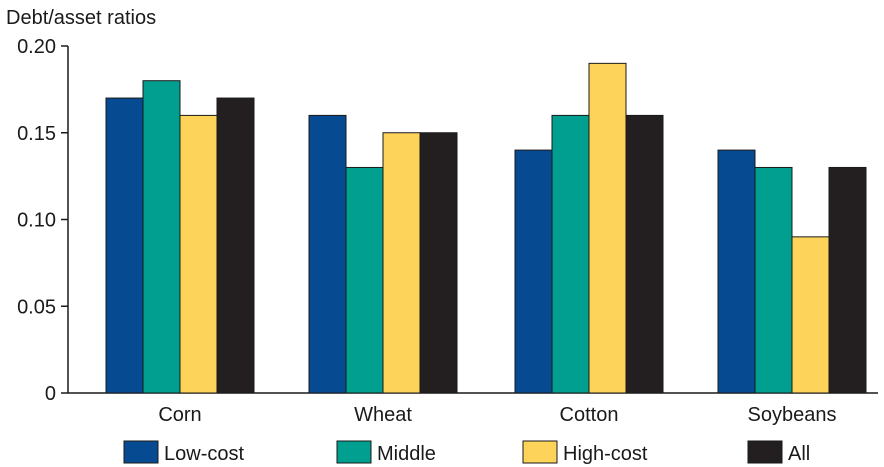 This screenshot has height=467, width=884. What do you see at coordinates (605, 454) in the screenshot?
I see `legend-label: High-cost` at bounding box center [605, 454].